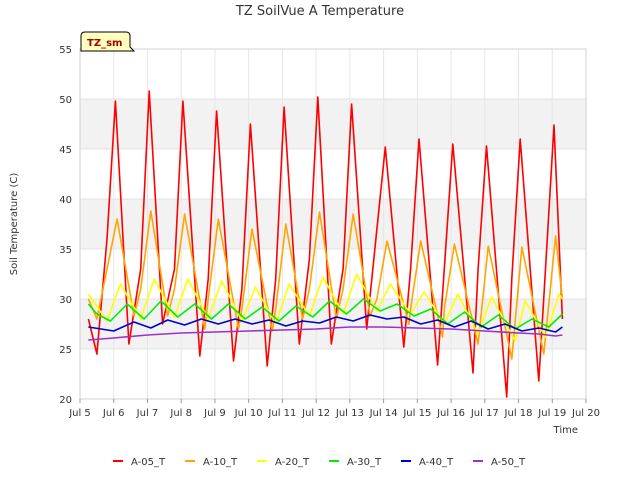 This screenshot has width=640, height=480. Describe the element at coordinates (416, 413) in the screenshot. I see `x-tick-label: Jul 15` at that location.